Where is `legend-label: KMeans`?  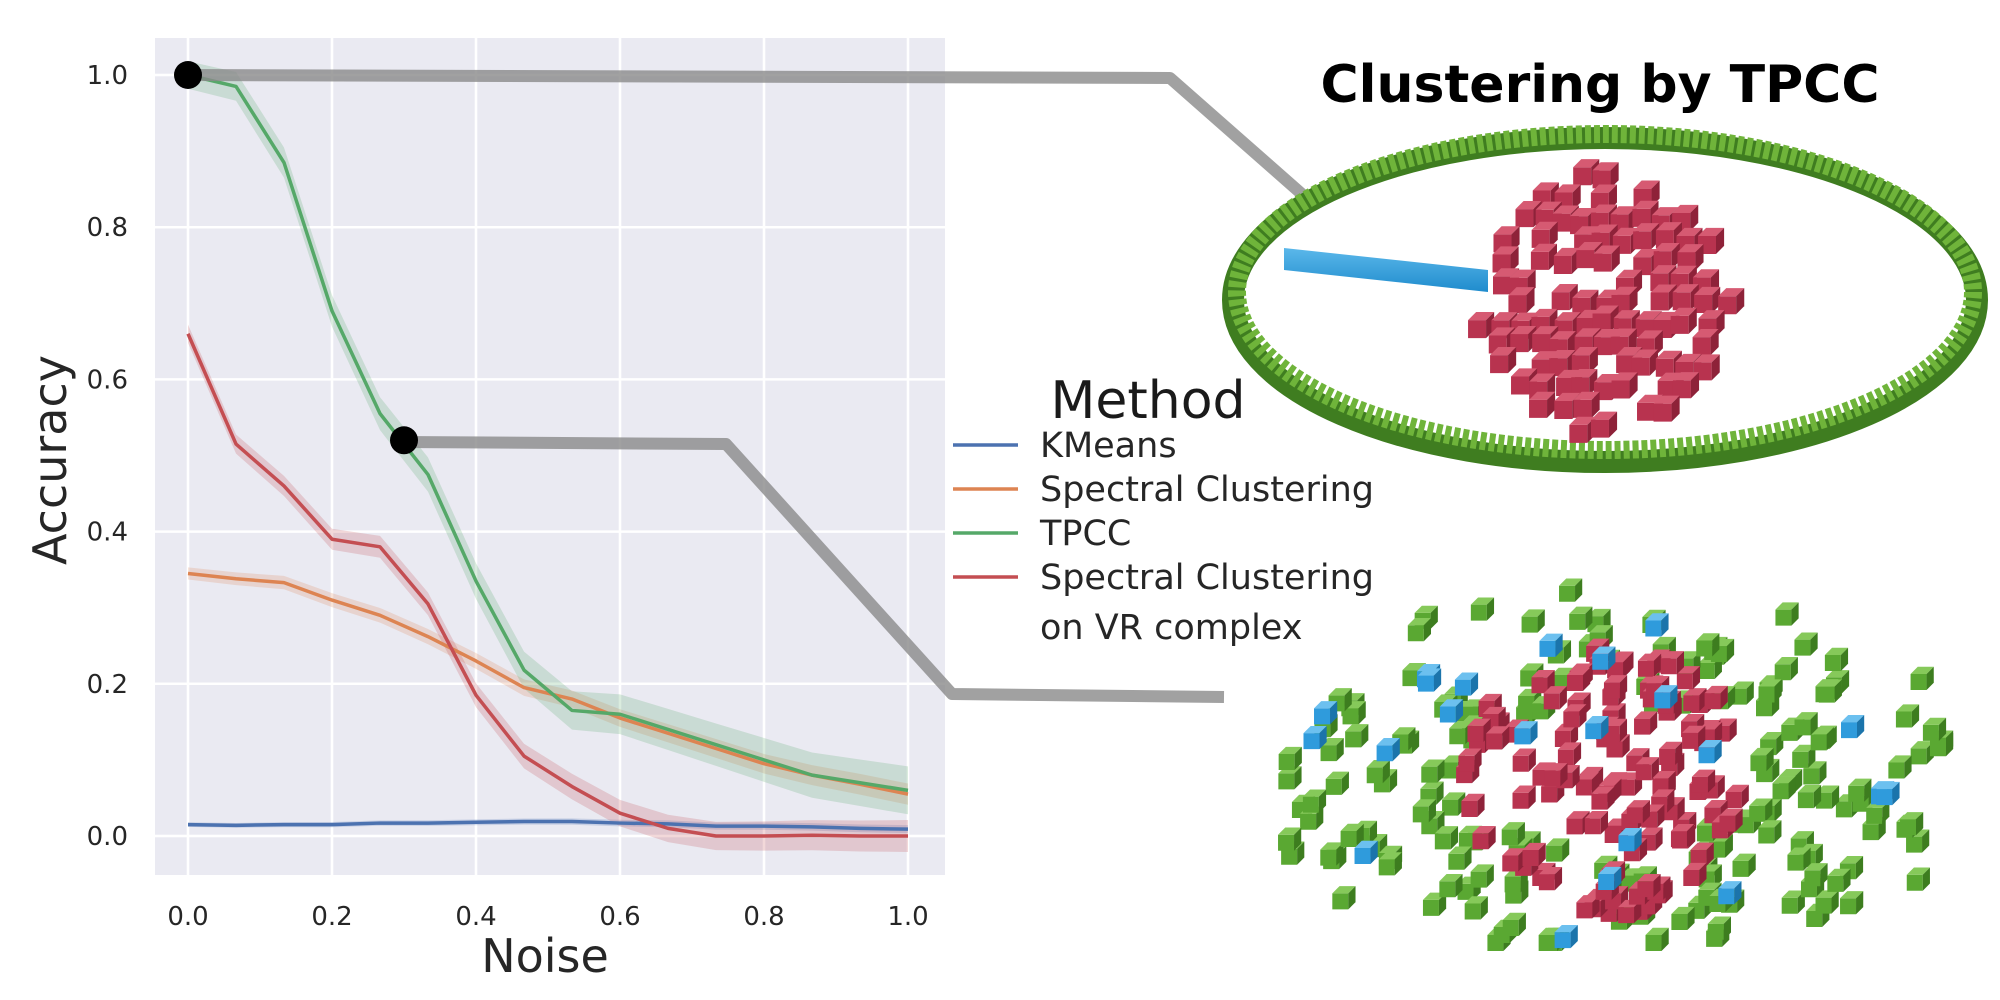
legend-label: KMeans is located at coordinates (1108, 446).